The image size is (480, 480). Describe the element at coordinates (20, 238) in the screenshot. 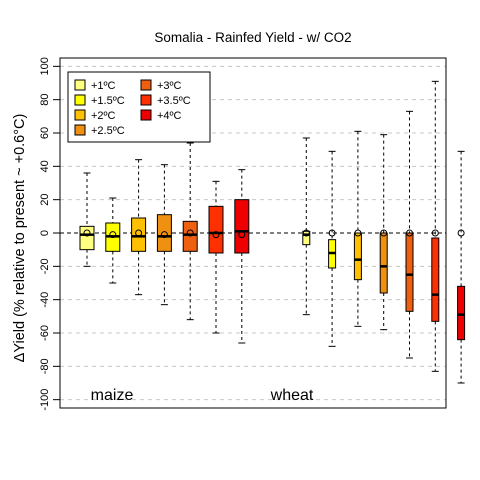

I see `y-axis-label: ΔYield (% relative to present ~ +0.6°C)` at that location.